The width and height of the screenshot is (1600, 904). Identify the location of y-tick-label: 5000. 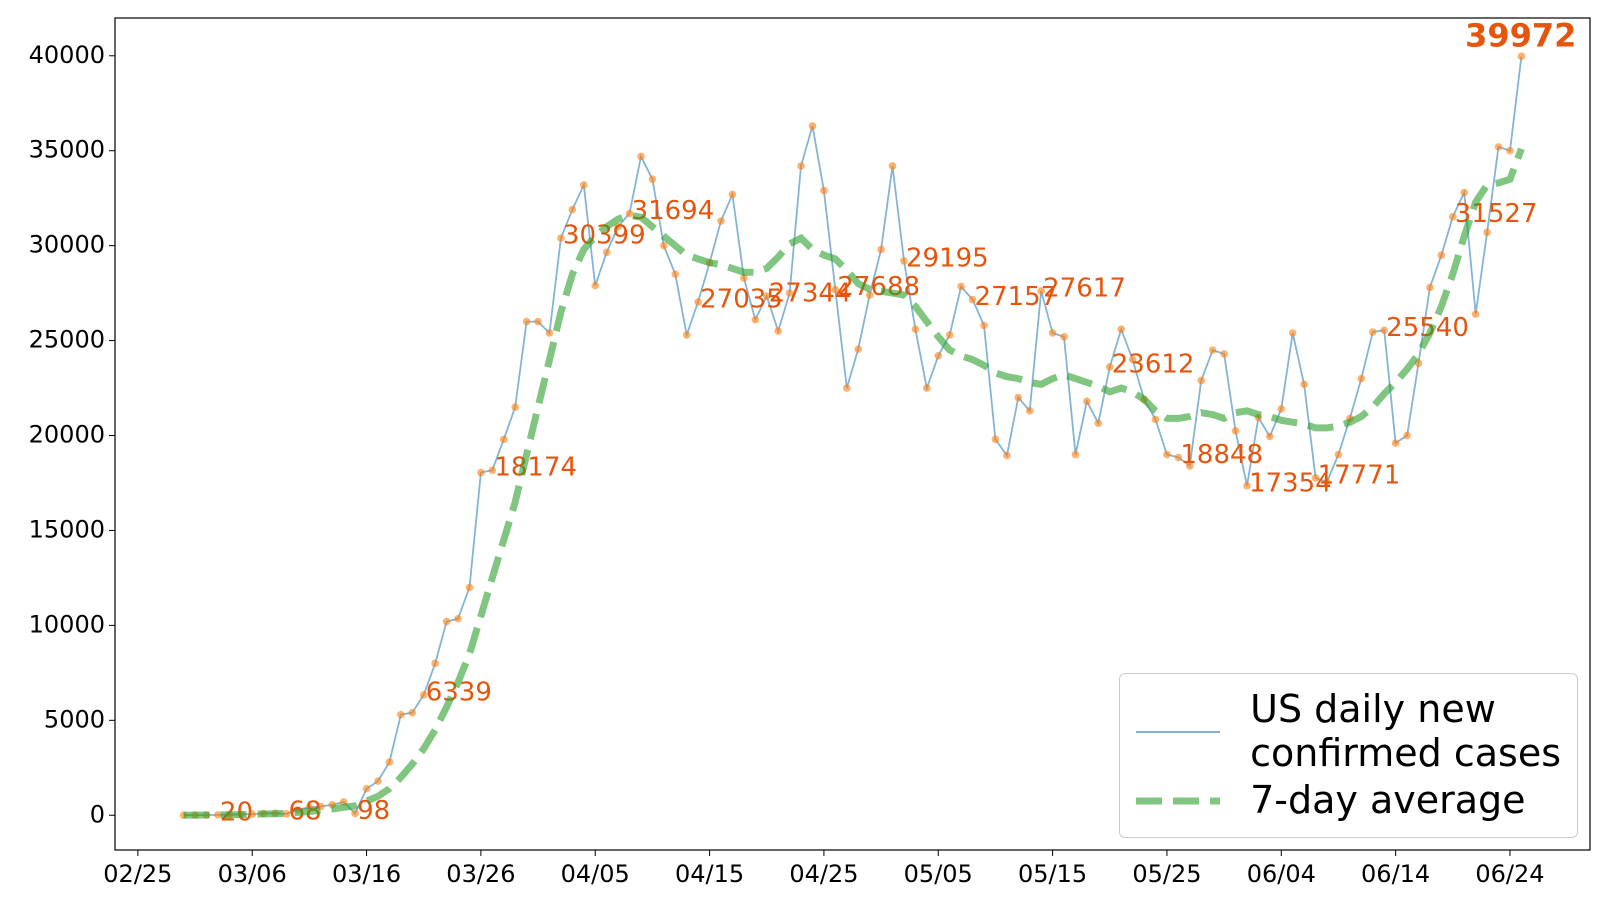
(74, 719).